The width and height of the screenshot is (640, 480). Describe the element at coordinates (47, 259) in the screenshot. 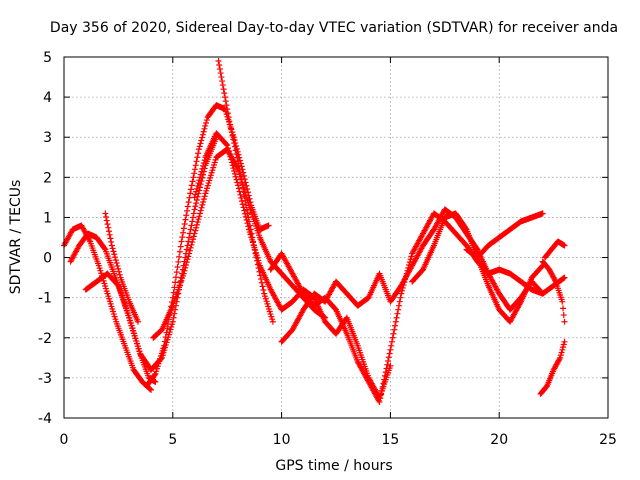

I see `y-tick-label: 0` at that location.